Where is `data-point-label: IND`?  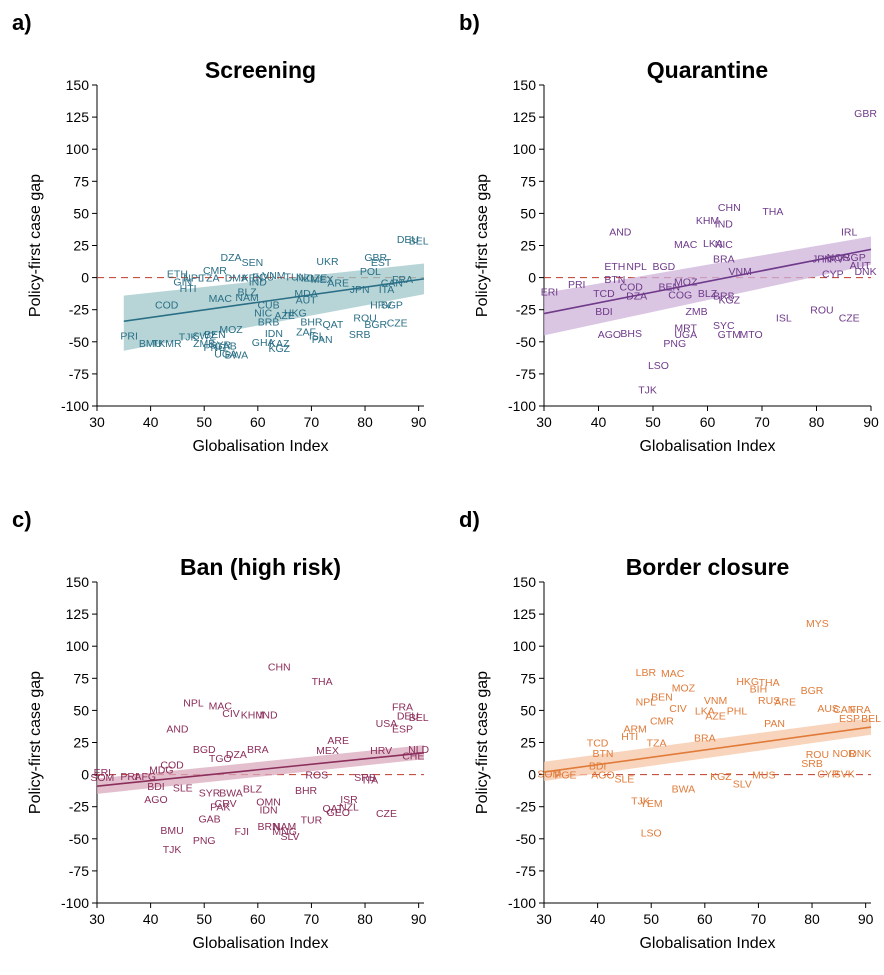 data-point-label: IND is located at coordinates (268, 715).